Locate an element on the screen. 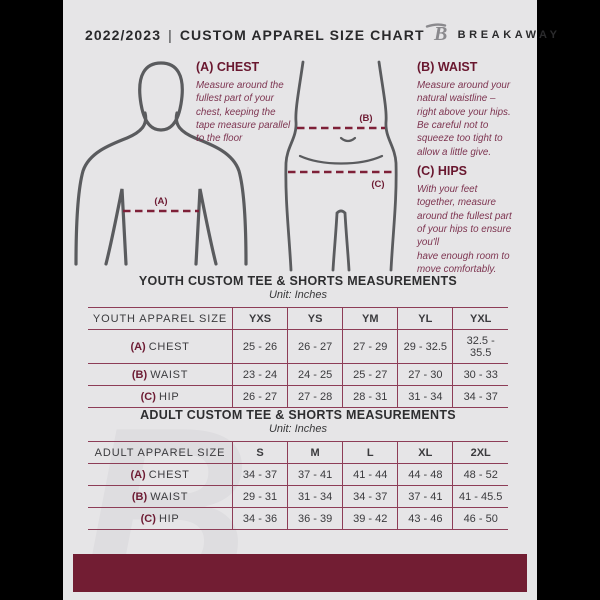  measurement-cell: 30 - 33 is located at coordinates (480, 374).